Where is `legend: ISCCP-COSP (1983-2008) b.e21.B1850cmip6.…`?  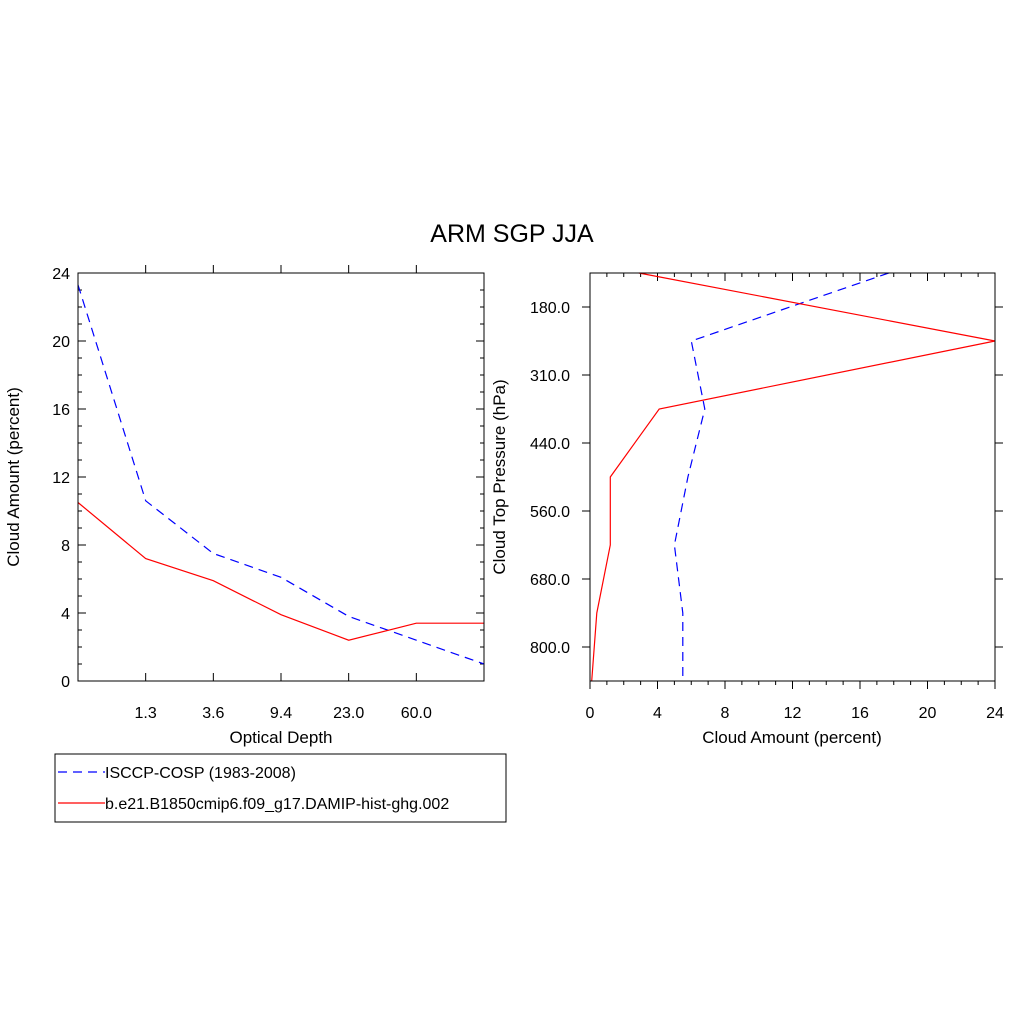
legend: ISCCP-COSP (1983-2008) b.e21.B1850cmip6.… is located at coordinates (280, 788).